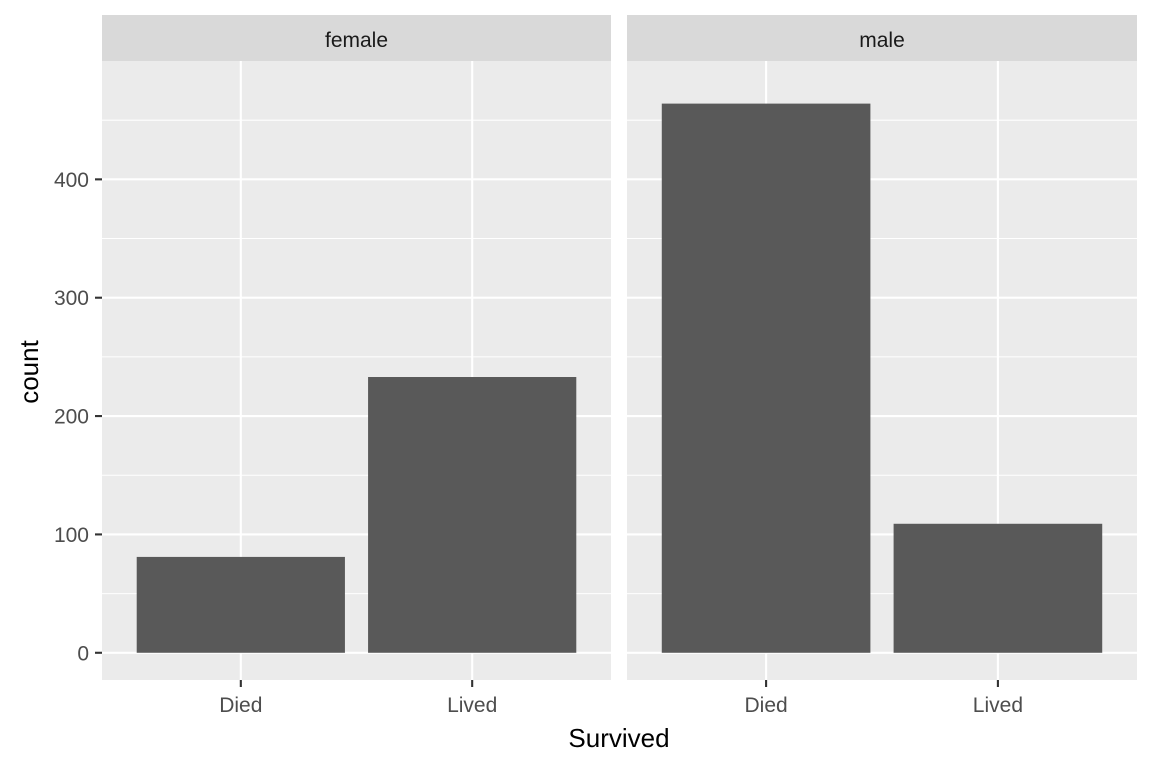 The width and height of the screenshot is (1152, 768). I want to click on y-axis: 0 100 200 300 400, so click(78, 417).